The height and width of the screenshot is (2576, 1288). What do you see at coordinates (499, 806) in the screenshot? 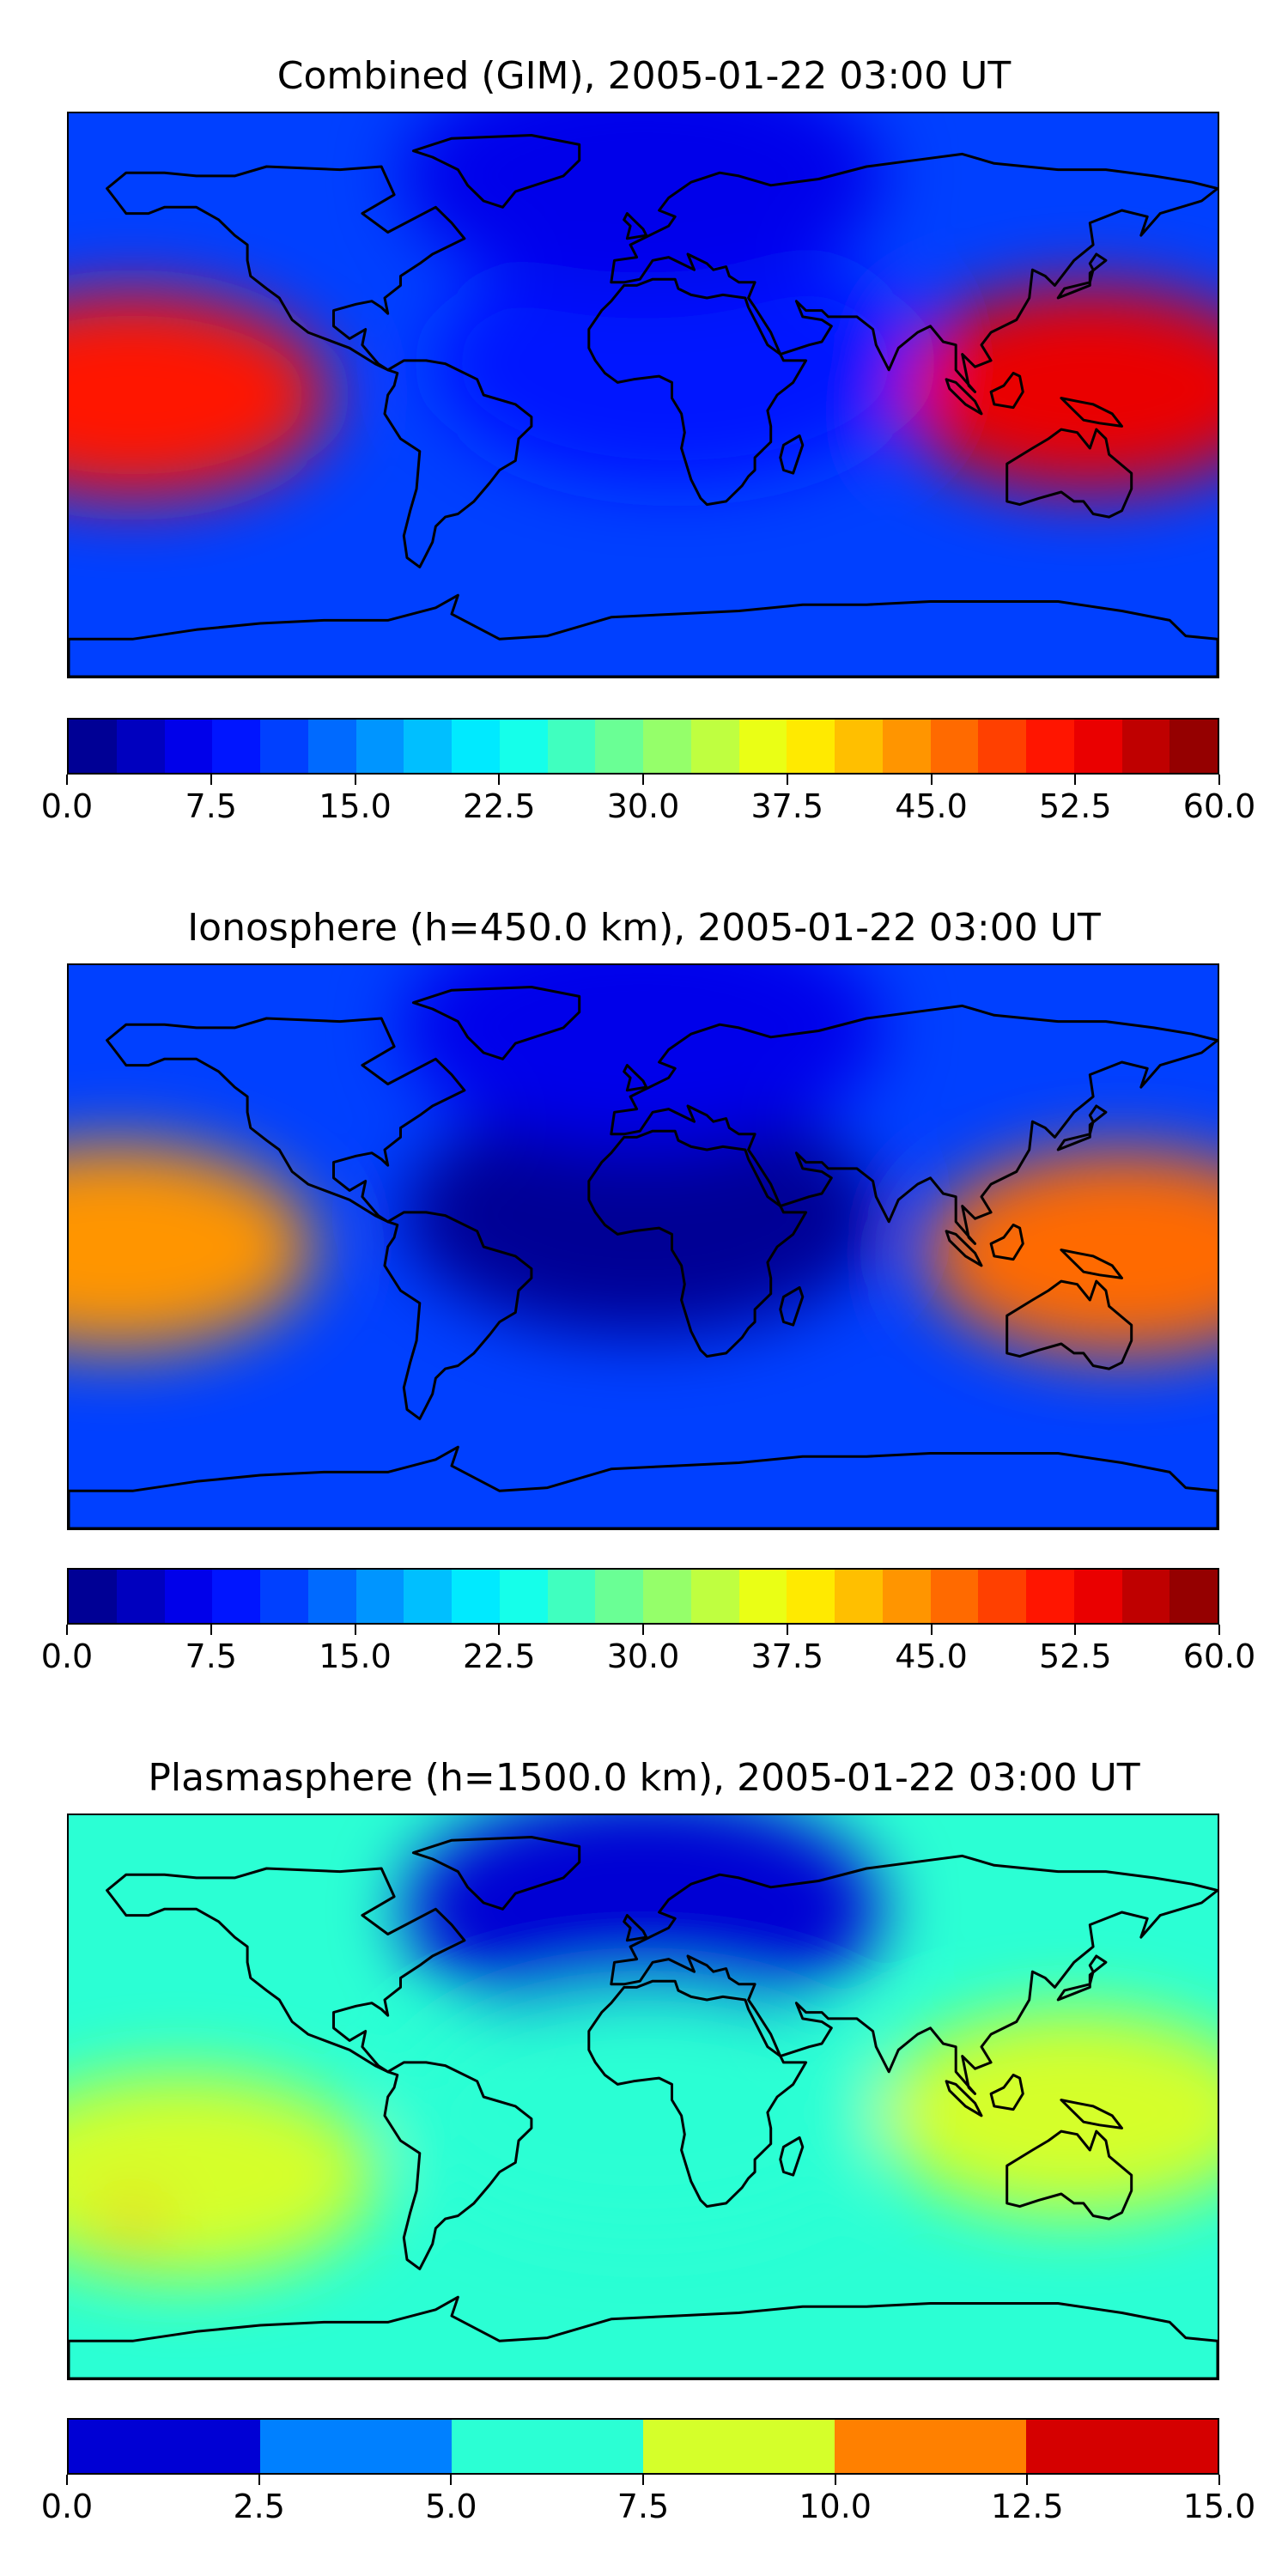
I see `colorbar-tick-label: 22.5` at bounding box center [499, 806].